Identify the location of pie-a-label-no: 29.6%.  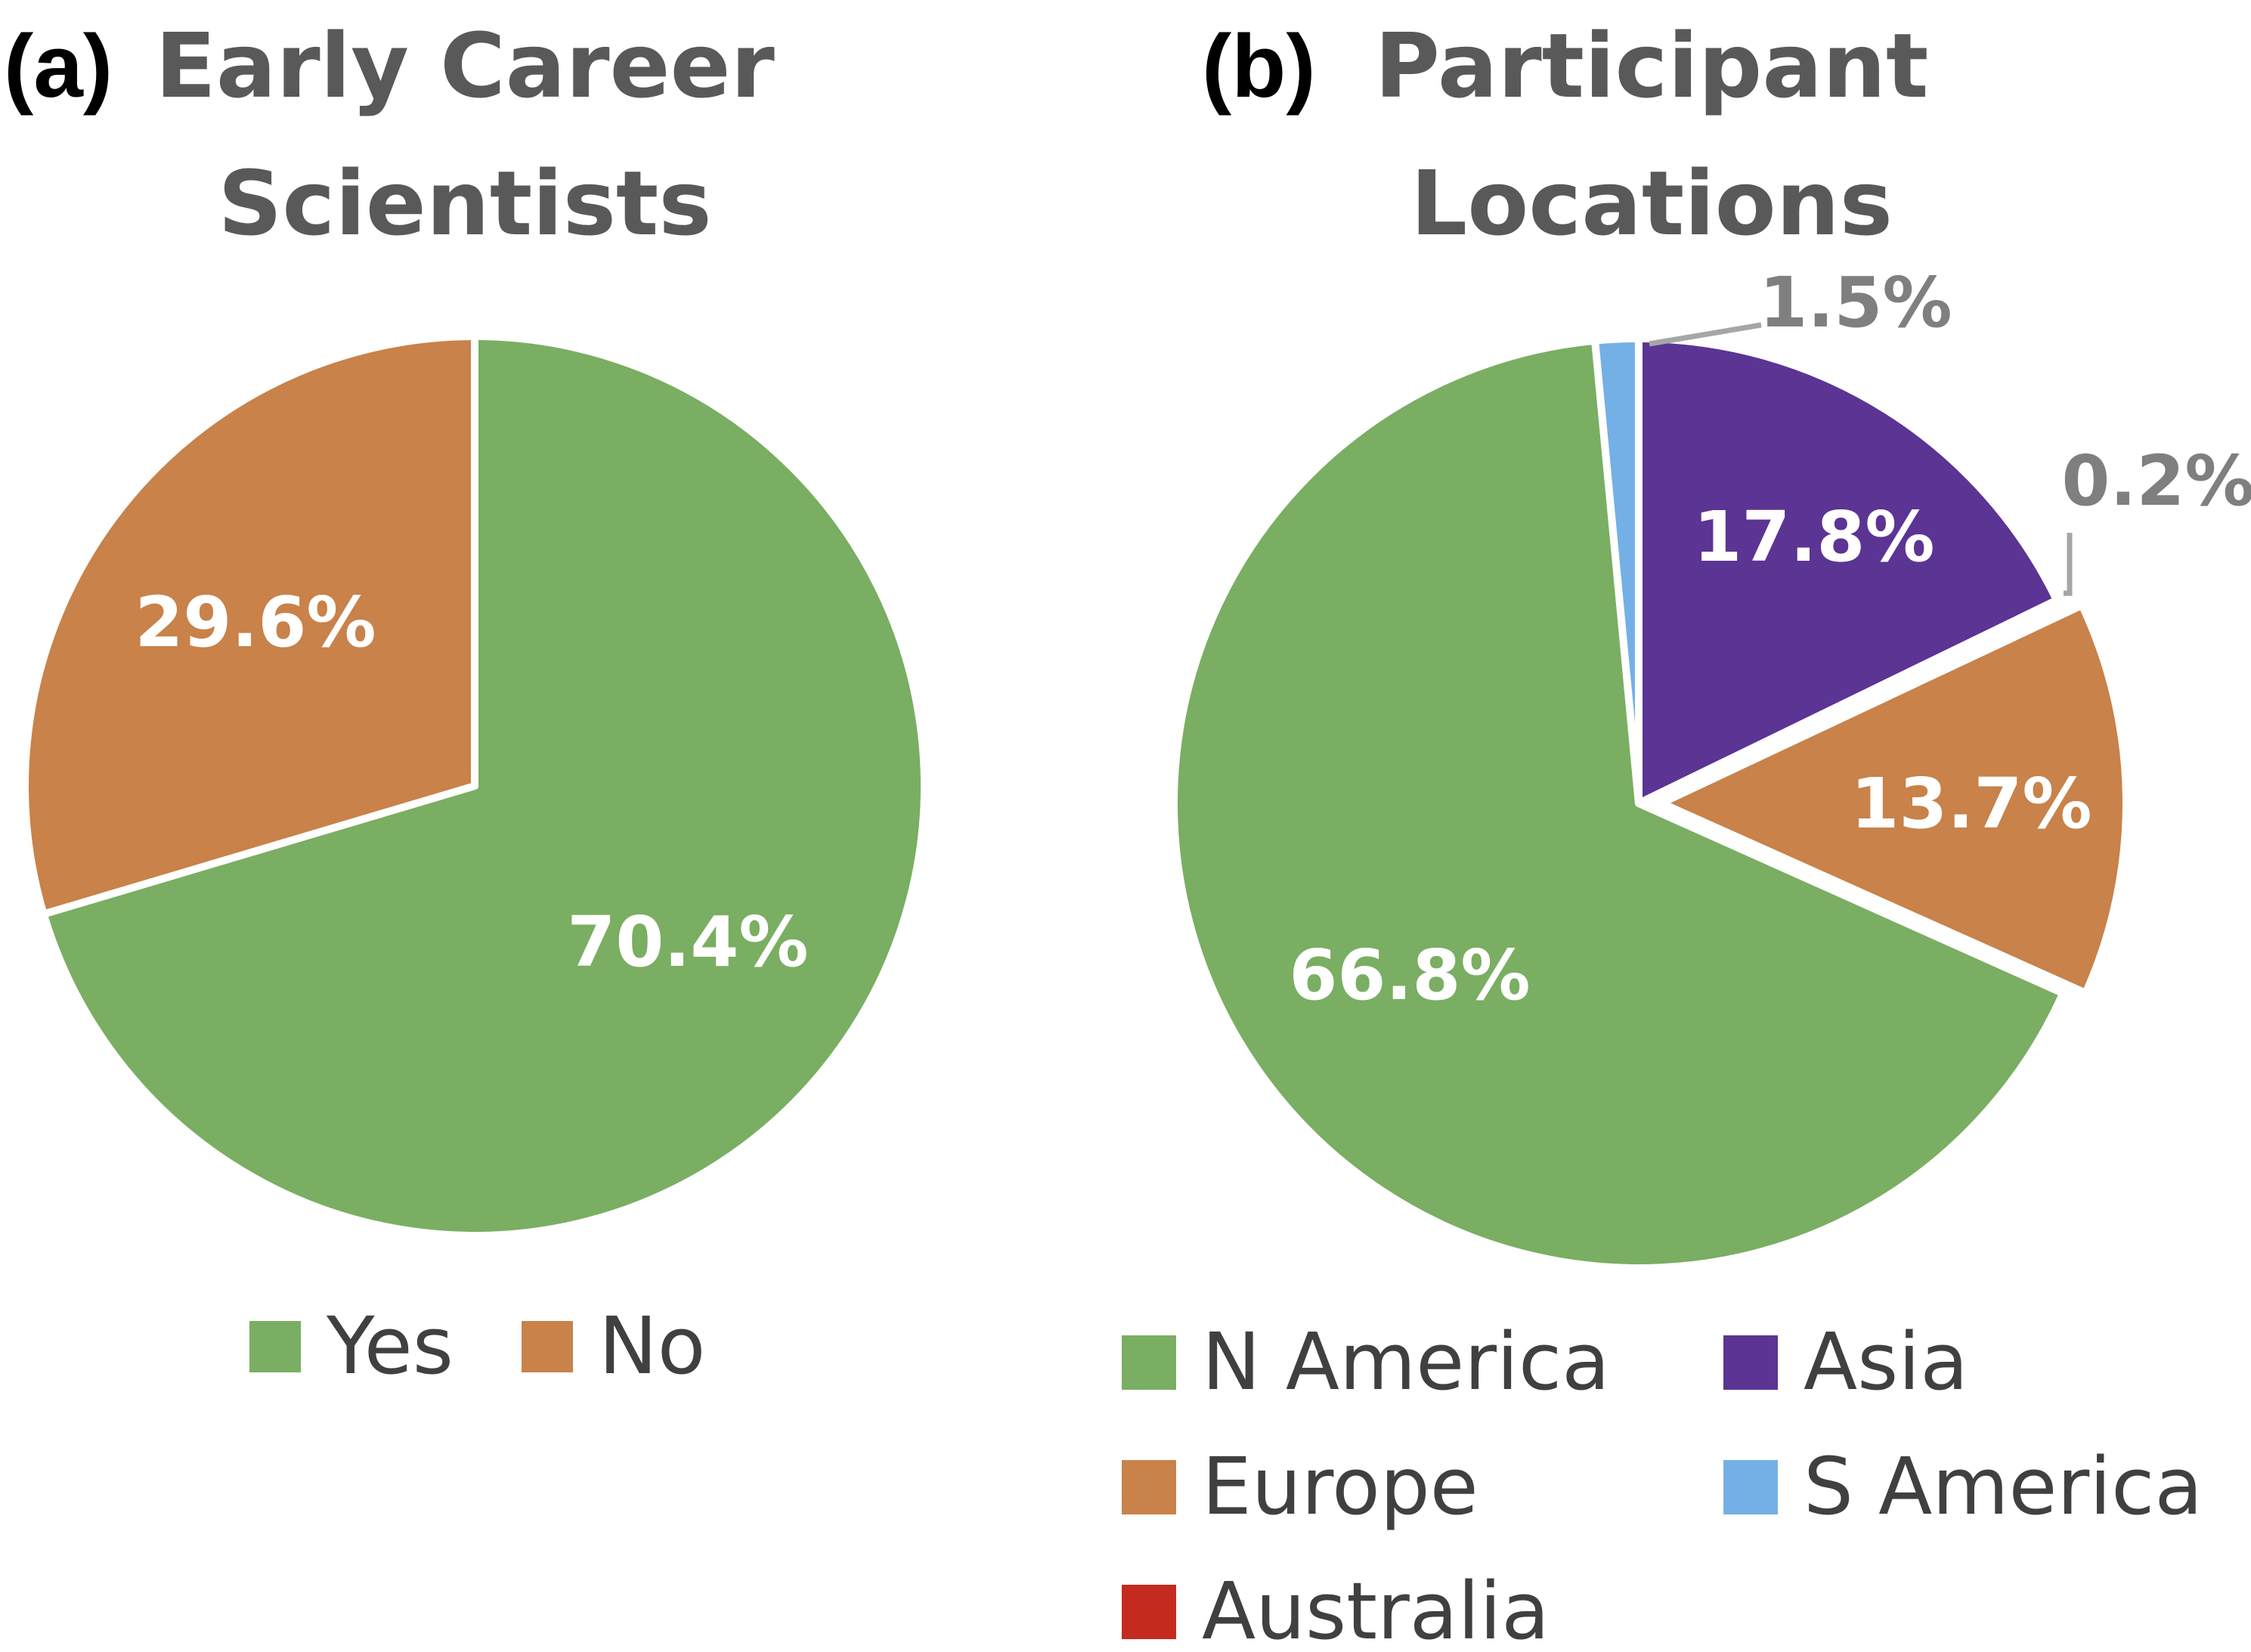
(255, 622).